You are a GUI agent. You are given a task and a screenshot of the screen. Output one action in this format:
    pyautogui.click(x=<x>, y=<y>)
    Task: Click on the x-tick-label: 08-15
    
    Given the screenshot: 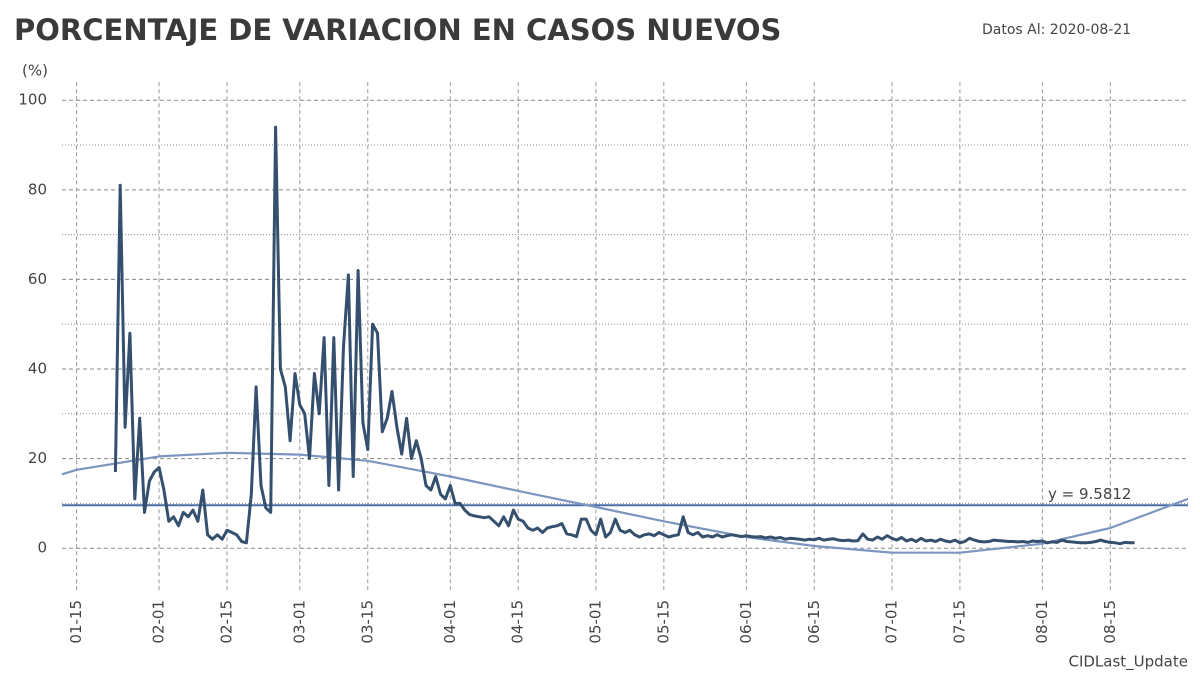 What is the action you would take?
    pyautogui.click(x=1110, y=622)
    